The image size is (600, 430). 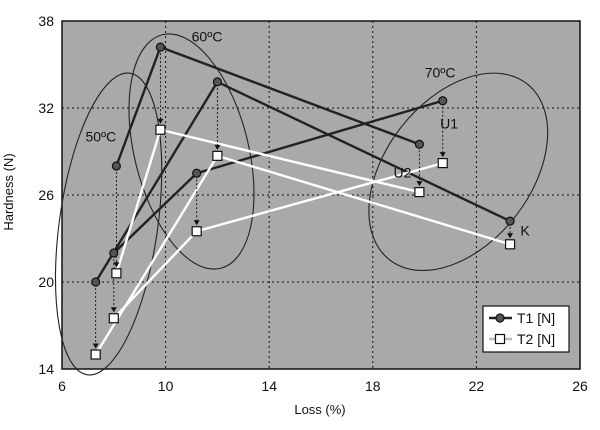 I want to click on point-annotation: K, so click(x=525, y=231).